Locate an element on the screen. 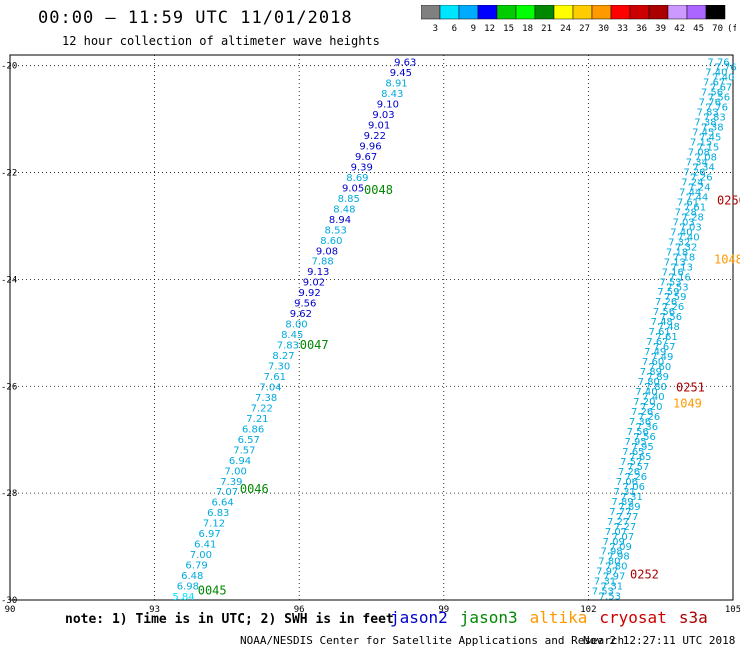  wave-height-label: 7.13 is located at coordinates (682, 267).